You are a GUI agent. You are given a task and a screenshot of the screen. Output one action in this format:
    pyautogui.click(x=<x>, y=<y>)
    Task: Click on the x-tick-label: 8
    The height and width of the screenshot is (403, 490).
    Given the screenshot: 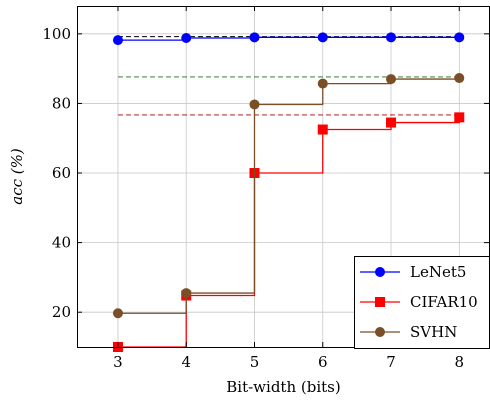 What is the action you would take?
    pyautogui.click(x=460, y=362)
    